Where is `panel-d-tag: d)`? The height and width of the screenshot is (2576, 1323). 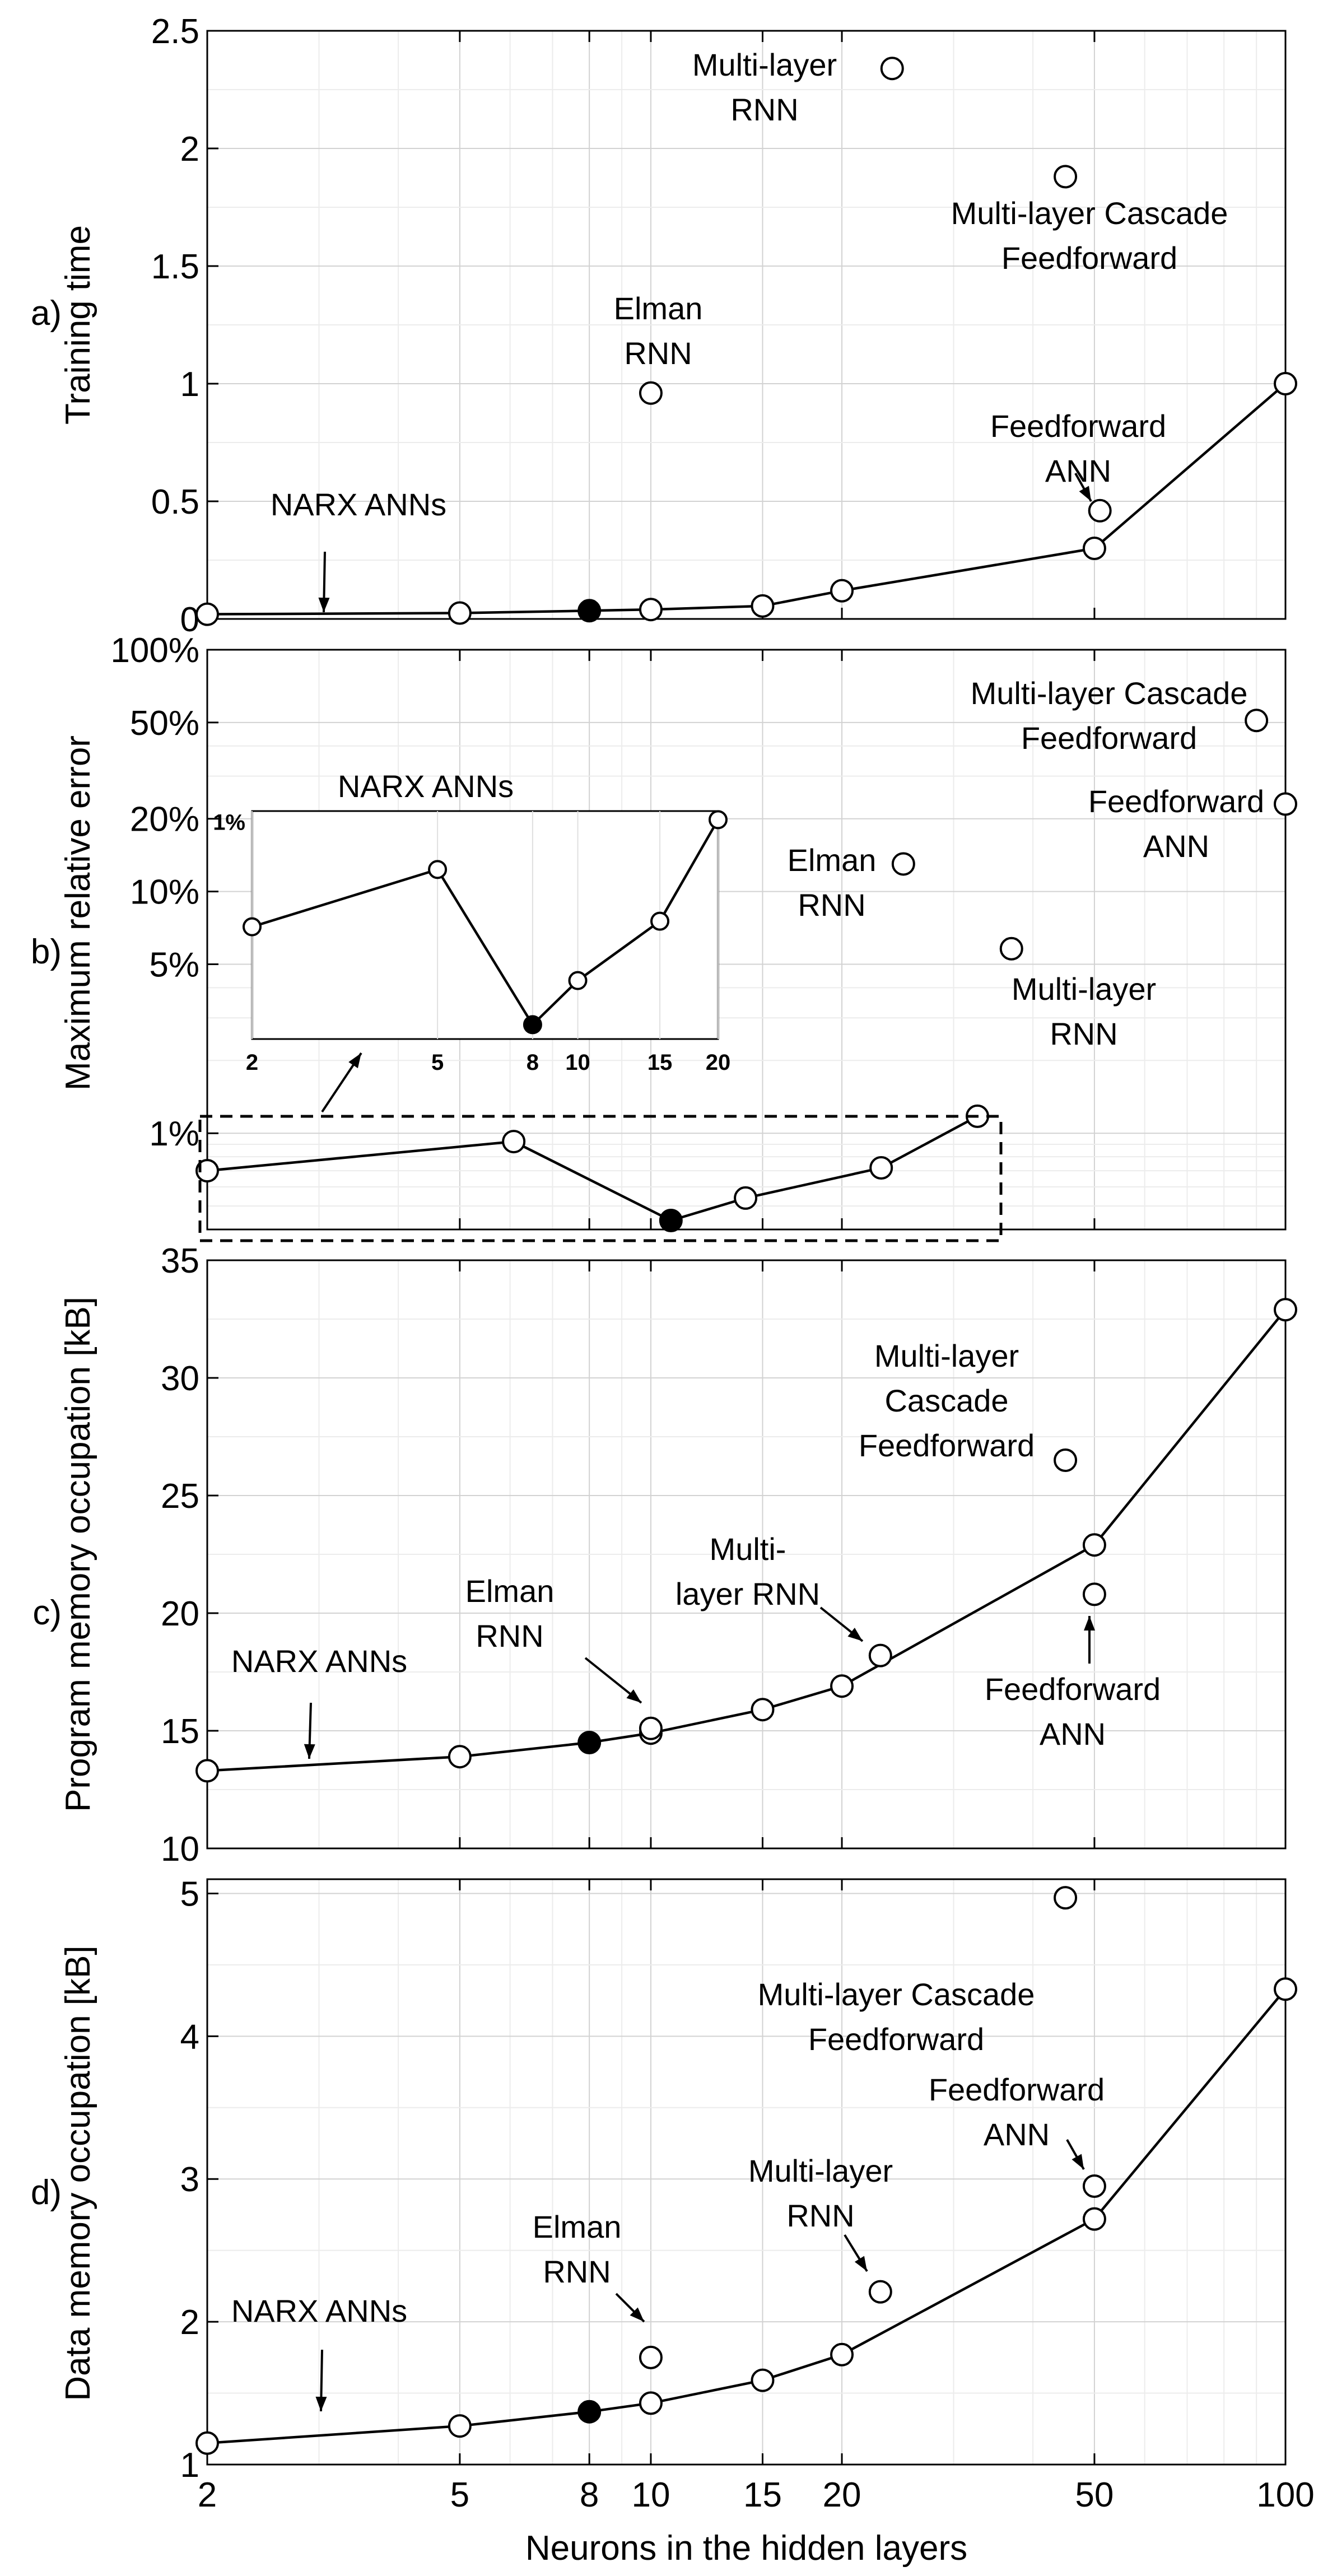 panel-d-tag: d) is located at coordinates (47, 2192).